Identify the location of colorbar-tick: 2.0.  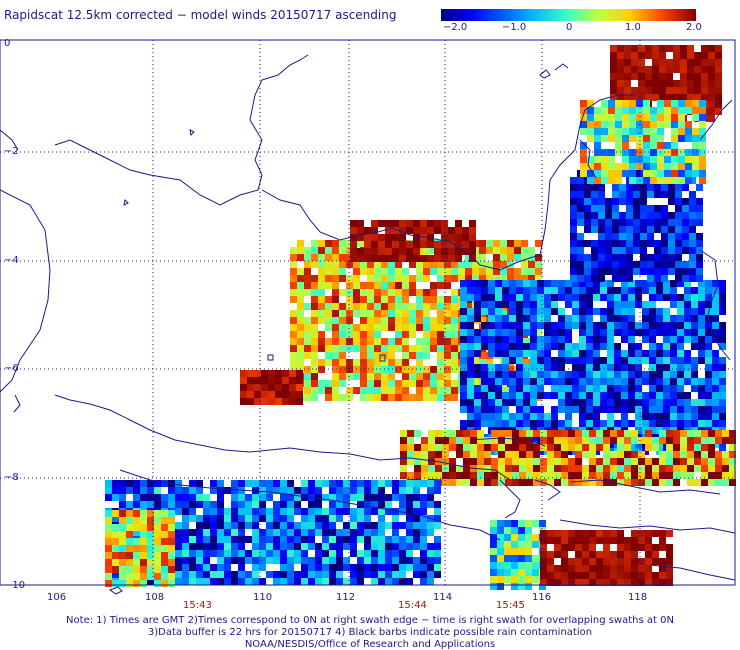
(694, 27).